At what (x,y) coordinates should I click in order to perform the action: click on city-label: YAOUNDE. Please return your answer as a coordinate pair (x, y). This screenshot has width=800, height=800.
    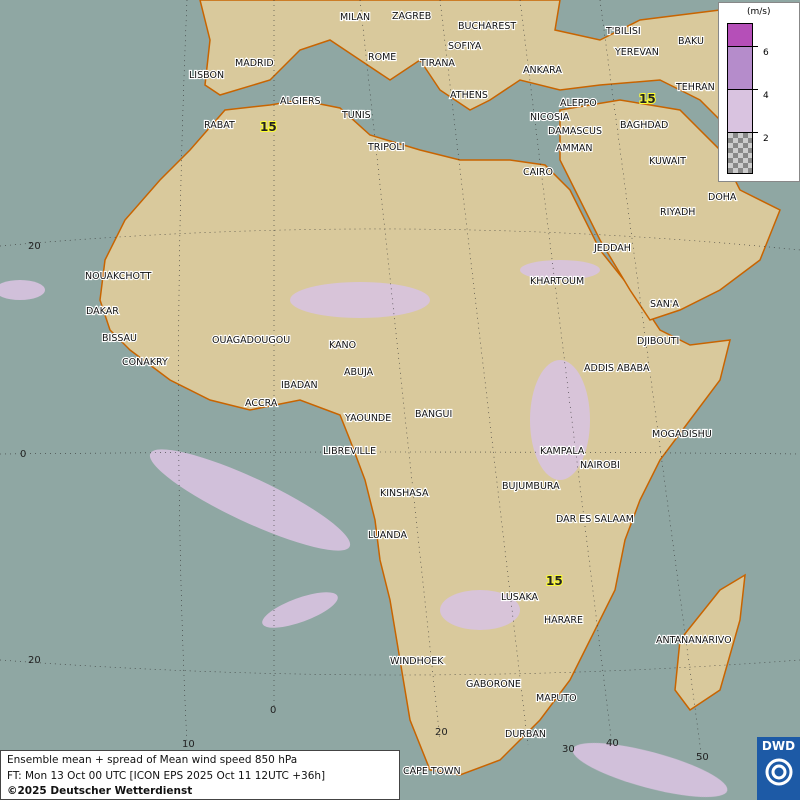
    Looking at the image, I should click on (367, 418).